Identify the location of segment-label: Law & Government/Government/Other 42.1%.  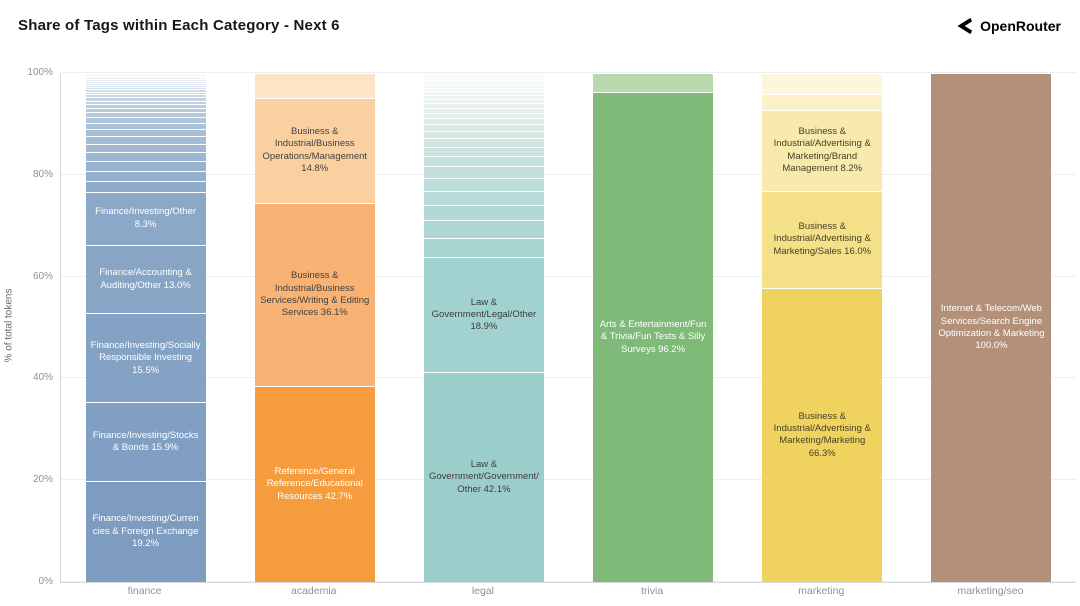
(484, 477).